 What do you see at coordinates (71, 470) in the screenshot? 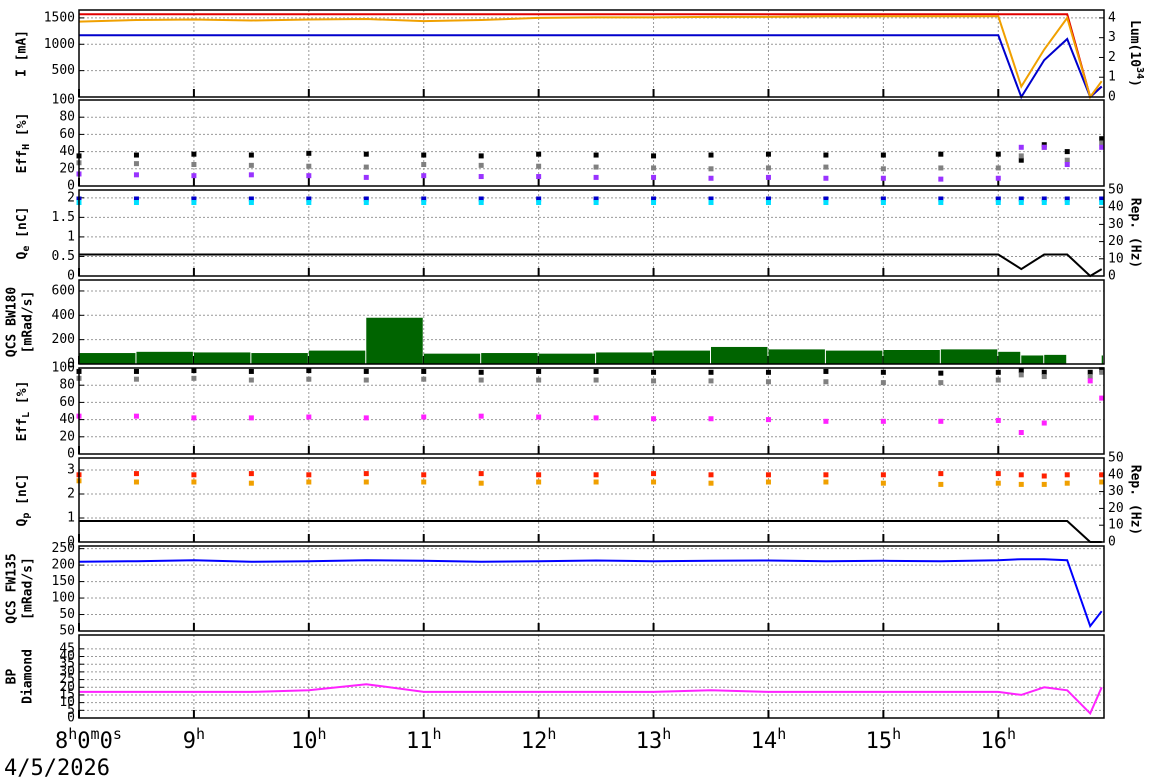
I see `y-tick-label: 3` at bounding box center [71, 470].